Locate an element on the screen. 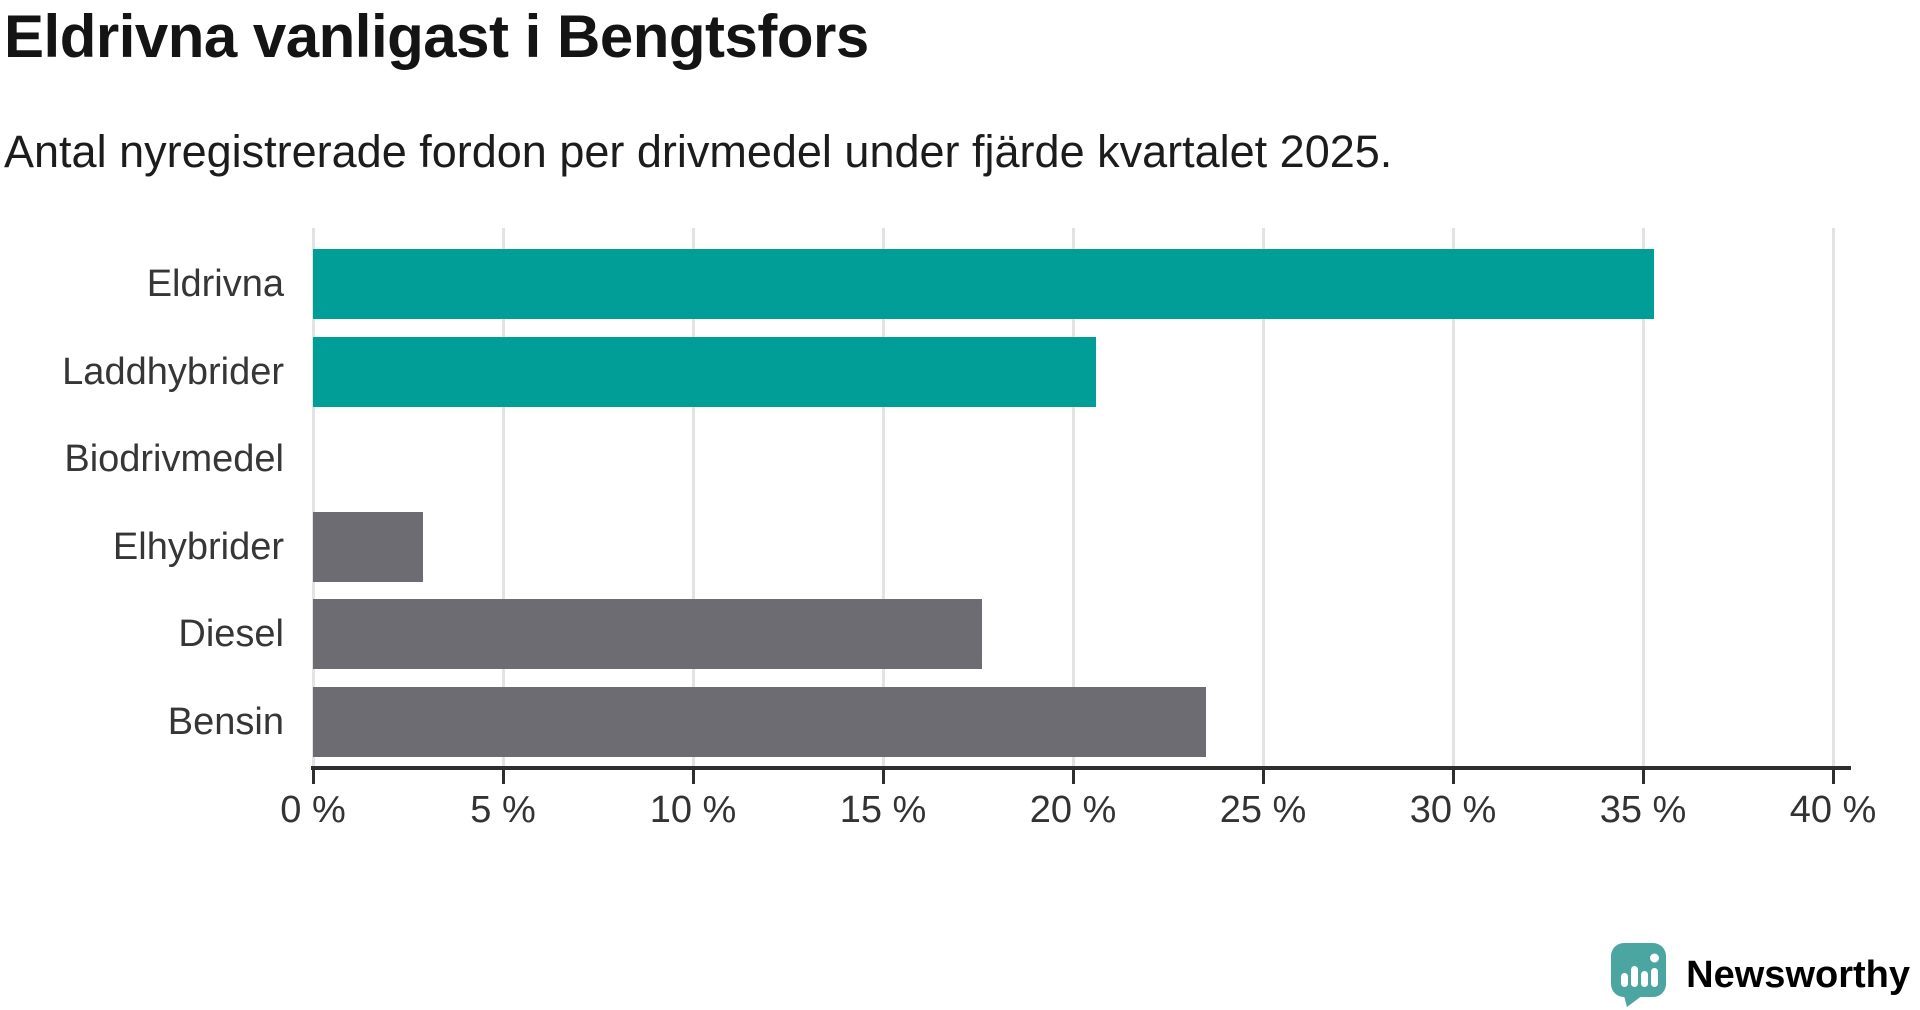 The image size is (1920, 1010). newsworthy-branding: Newsworthy is located at coordinates (1760, 975).